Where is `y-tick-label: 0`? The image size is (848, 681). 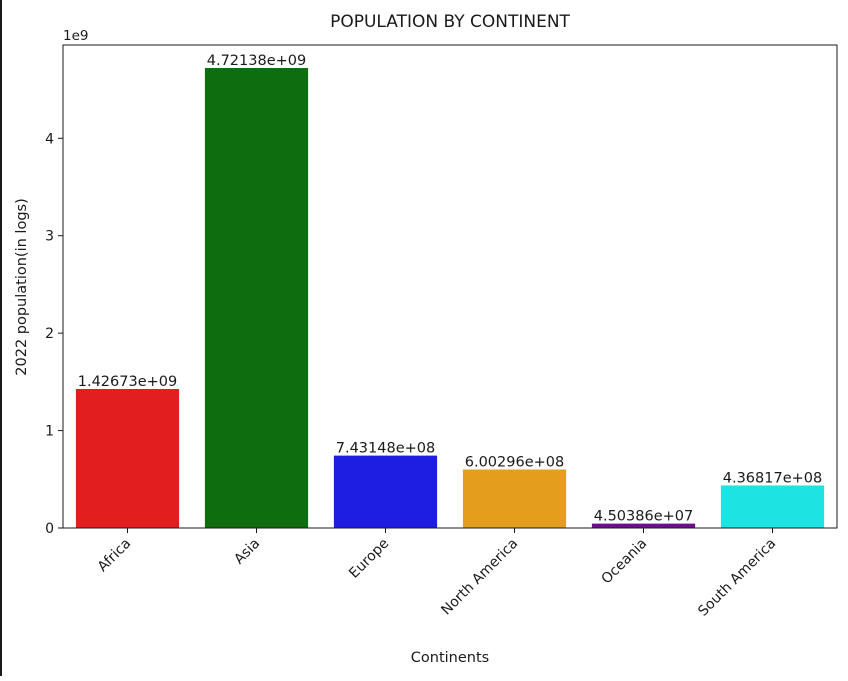 y-tick-label: 0 is located at coordinates (49, 529).